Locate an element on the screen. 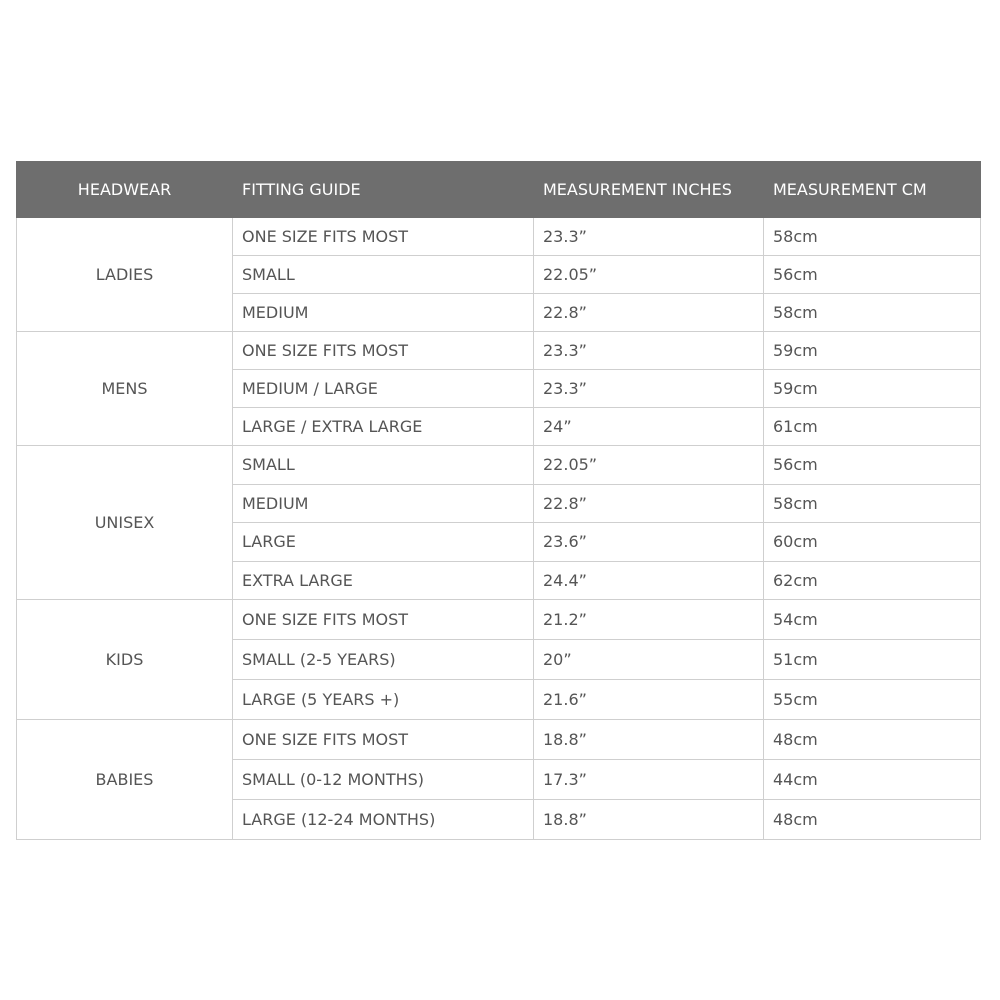 The width and height of the screenshot is (1000, 1000). headwear-group: MENS is located at coordinates (124, 388).